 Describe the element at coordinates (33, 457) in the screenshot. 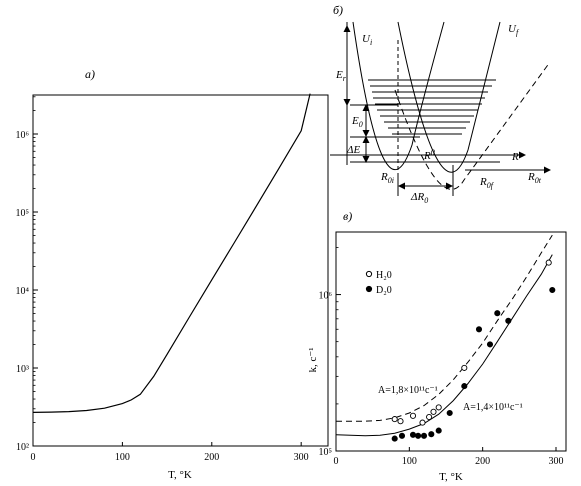

I see `x-tick-label-a: 0` at that location.